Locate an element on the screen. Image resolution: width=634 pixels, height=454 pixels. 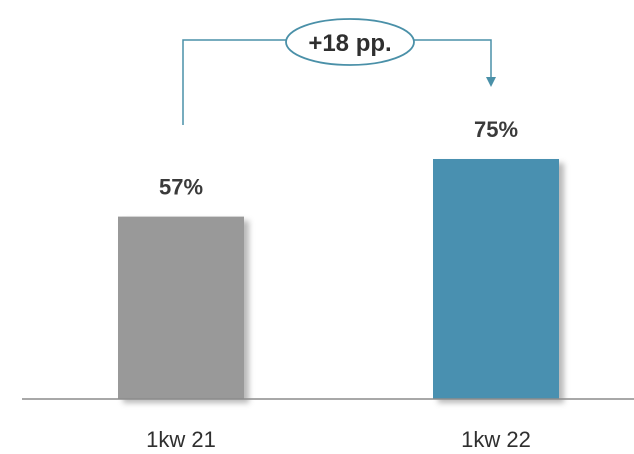
delta-label: +18 pp. is located at coordinates (349, 43).